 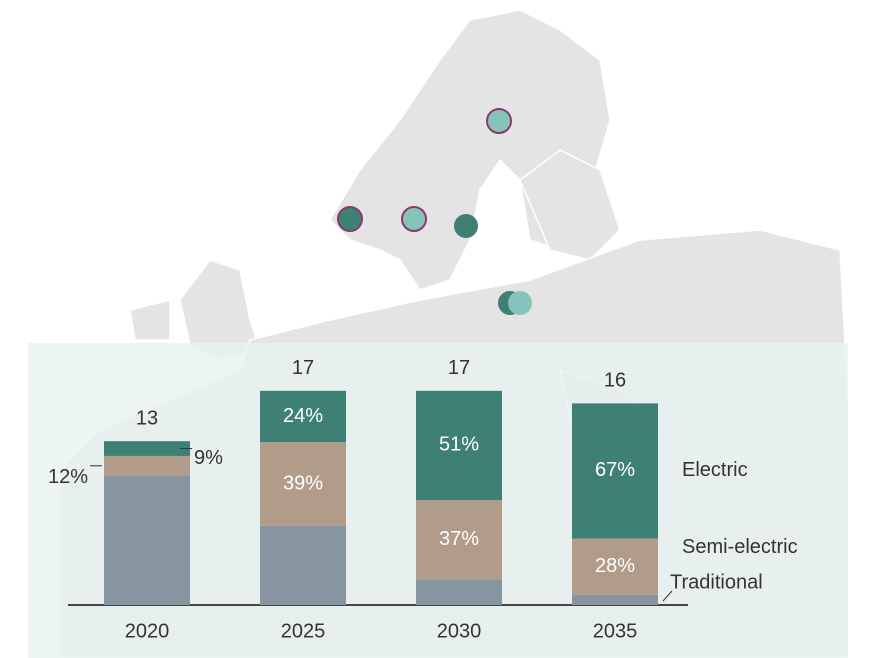 I want to click on legend-label: Semi-electric, so click(x=740, y=547).